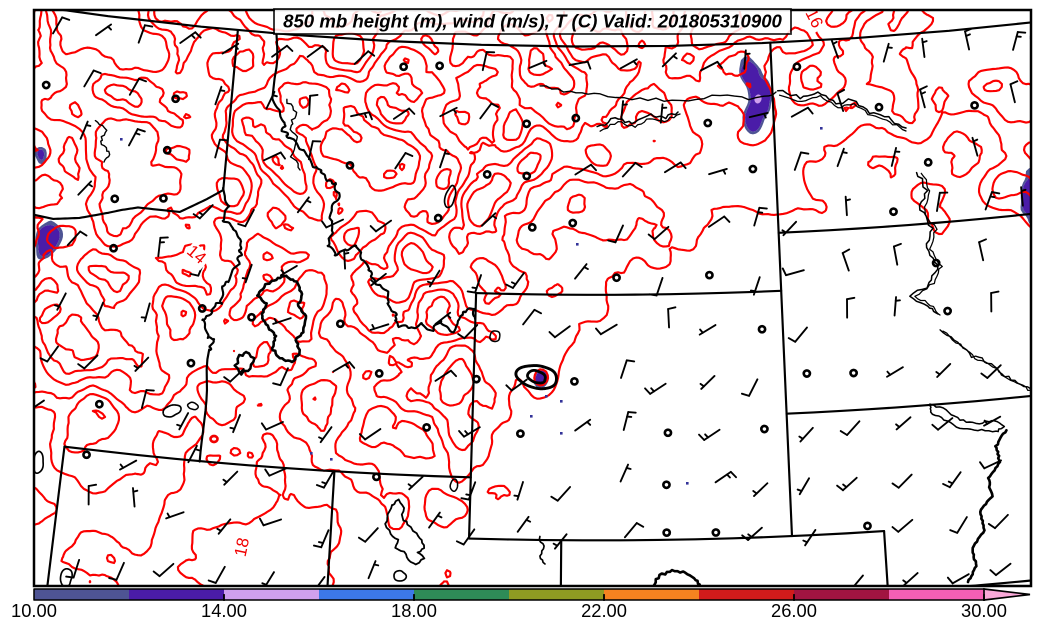 The height and width of the screenshot is (633, 1041). Describe the element at coordinates (242, 547) in the screenshot. I see `svg-text: 18` at that location.